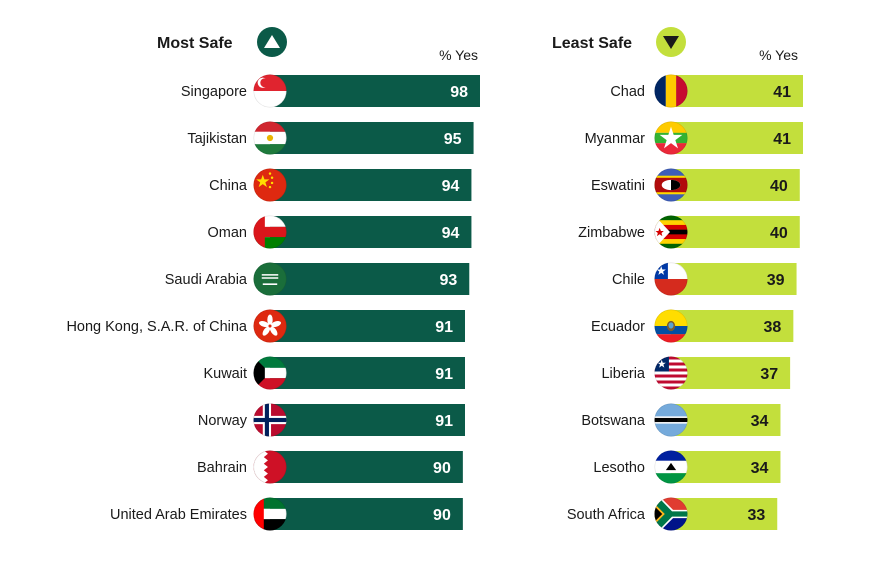 The image size is (887, 561). What do you see at coordinates (671, 138) in the screenshot?
I see `myanmar-flag-icon` at bounding box center [671, 138].